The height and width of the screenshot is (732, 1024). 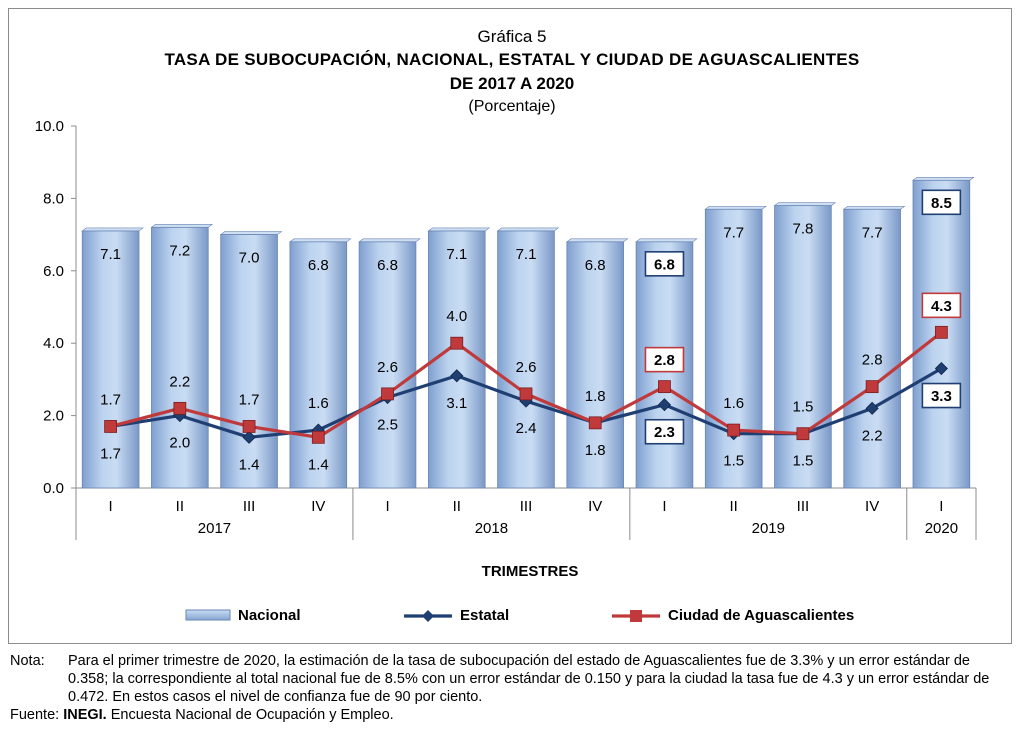 What do you see at coordinates (269, 615) in the screenshot?
I see `legend-label-nacional: Nacional` at bounding box center [269, 615].